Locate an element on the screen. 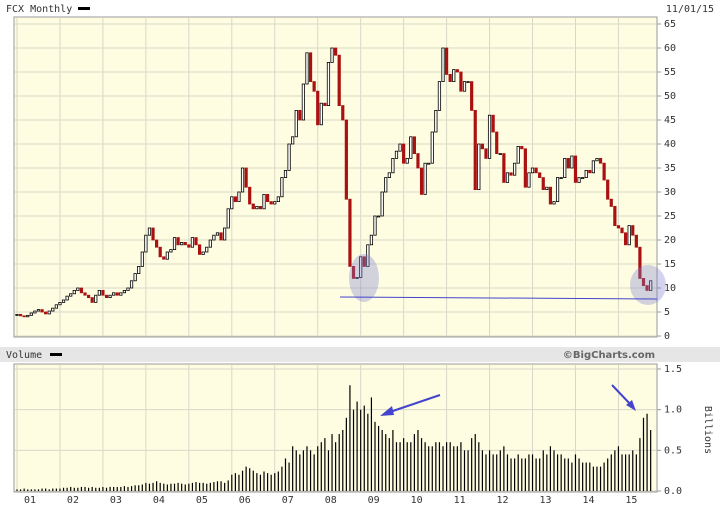  volume-marker is located at coordinates (56, 354).